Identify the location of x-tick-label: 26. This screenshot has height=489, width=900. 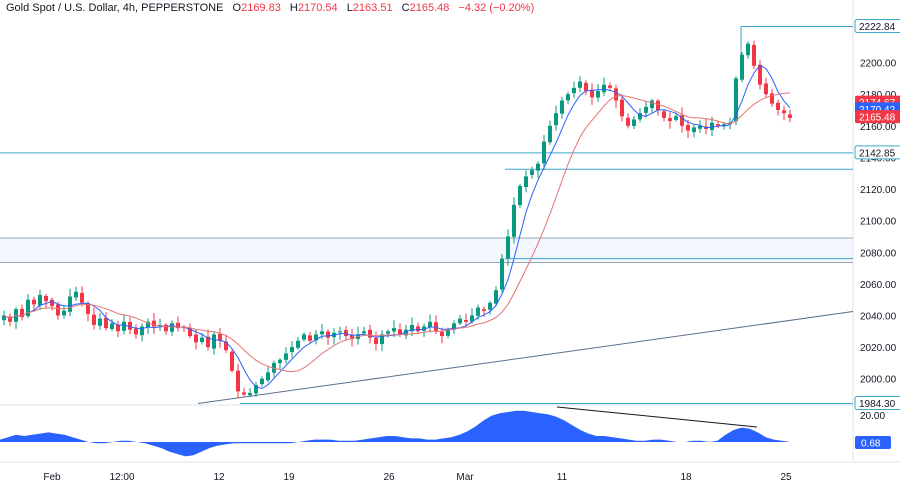
(389, 477).